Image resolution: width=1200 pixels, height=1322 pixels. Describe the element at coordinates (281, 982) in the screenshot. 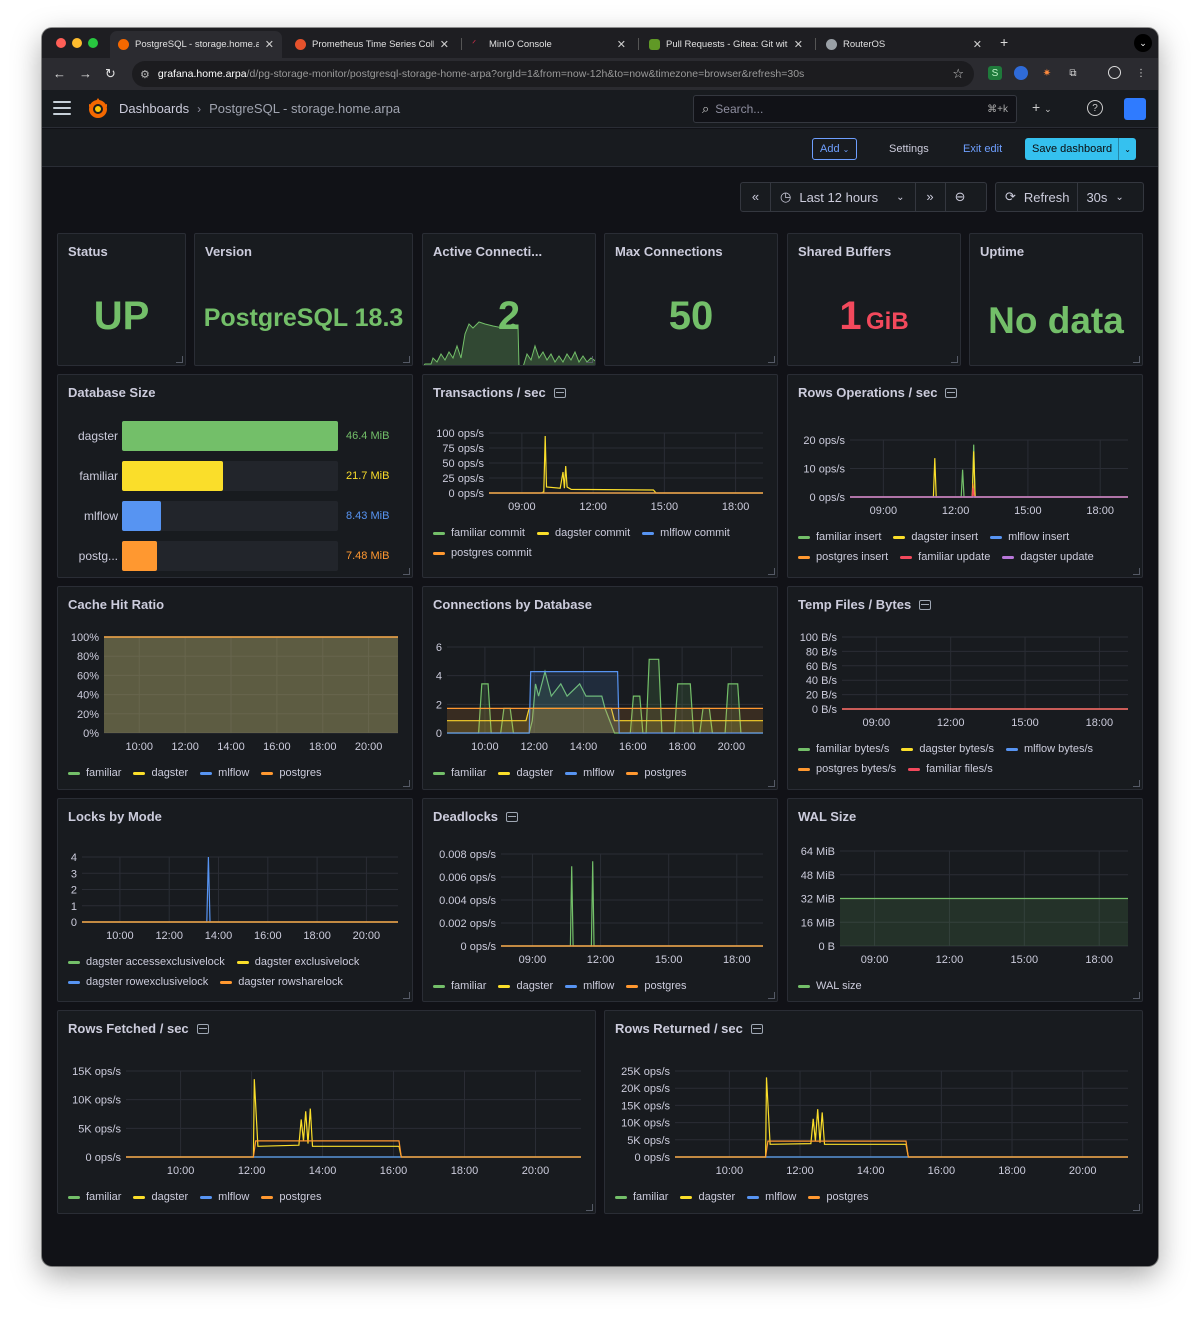

I see `legend-item-dagster-rowsharelock: dagster rowsharelock` at that location.